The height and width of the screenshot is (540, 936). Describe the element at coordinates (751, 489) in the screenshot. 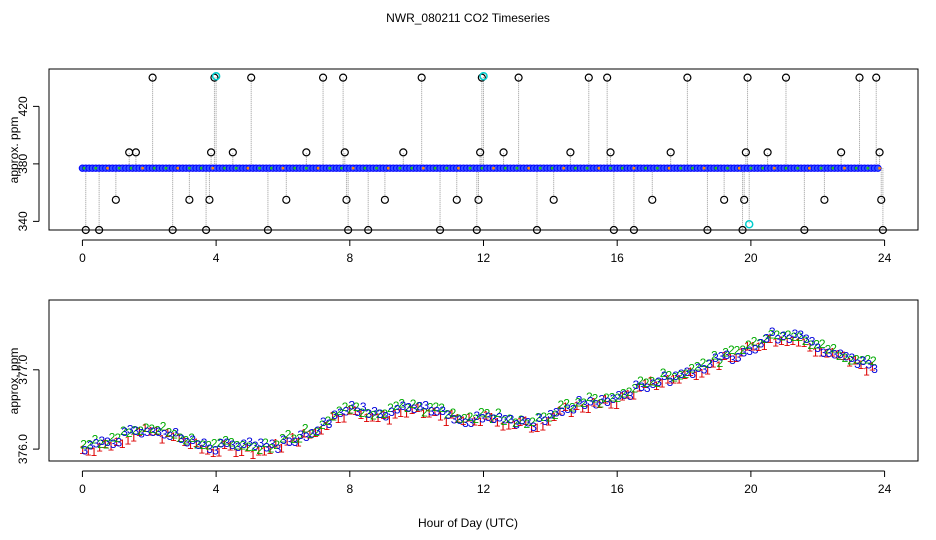

I see `bottom-x-tick-label: 20` at that location.